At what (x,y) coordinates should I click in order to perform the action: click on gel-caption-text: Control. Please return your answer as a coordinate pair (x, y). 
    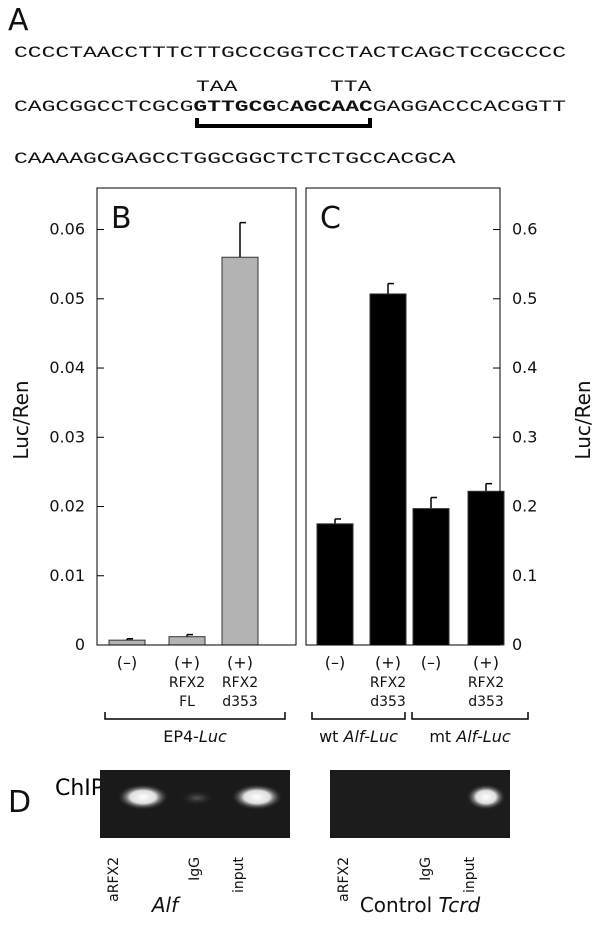
    Looking at the image, I should click on (399, 905).